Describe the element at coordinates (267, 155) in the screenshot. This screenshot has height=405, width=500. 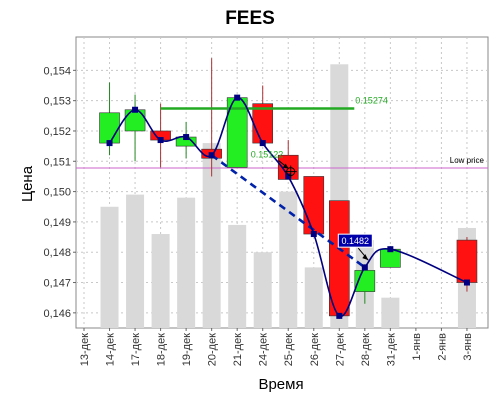
I see `callout-top-label: 0.15122` at that location.